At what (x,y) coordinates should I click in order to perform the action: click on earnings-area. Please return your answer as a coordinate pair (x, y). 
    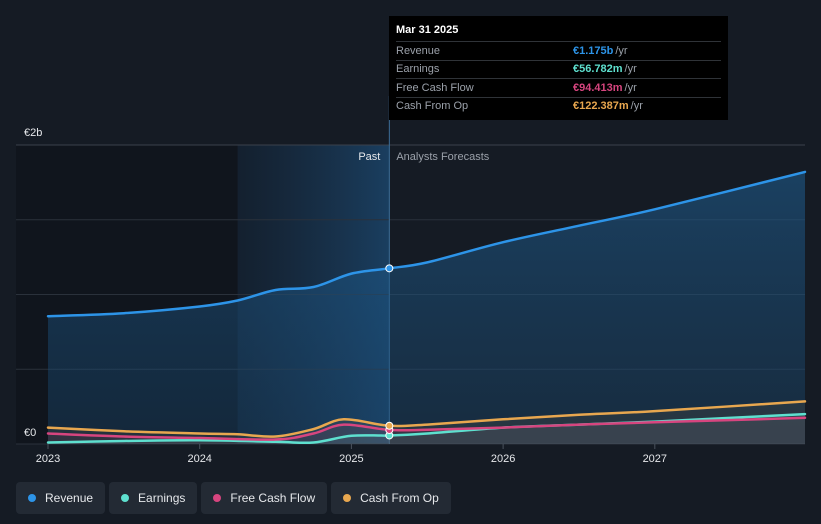
    Looking at the image, I should click on (426, 429).